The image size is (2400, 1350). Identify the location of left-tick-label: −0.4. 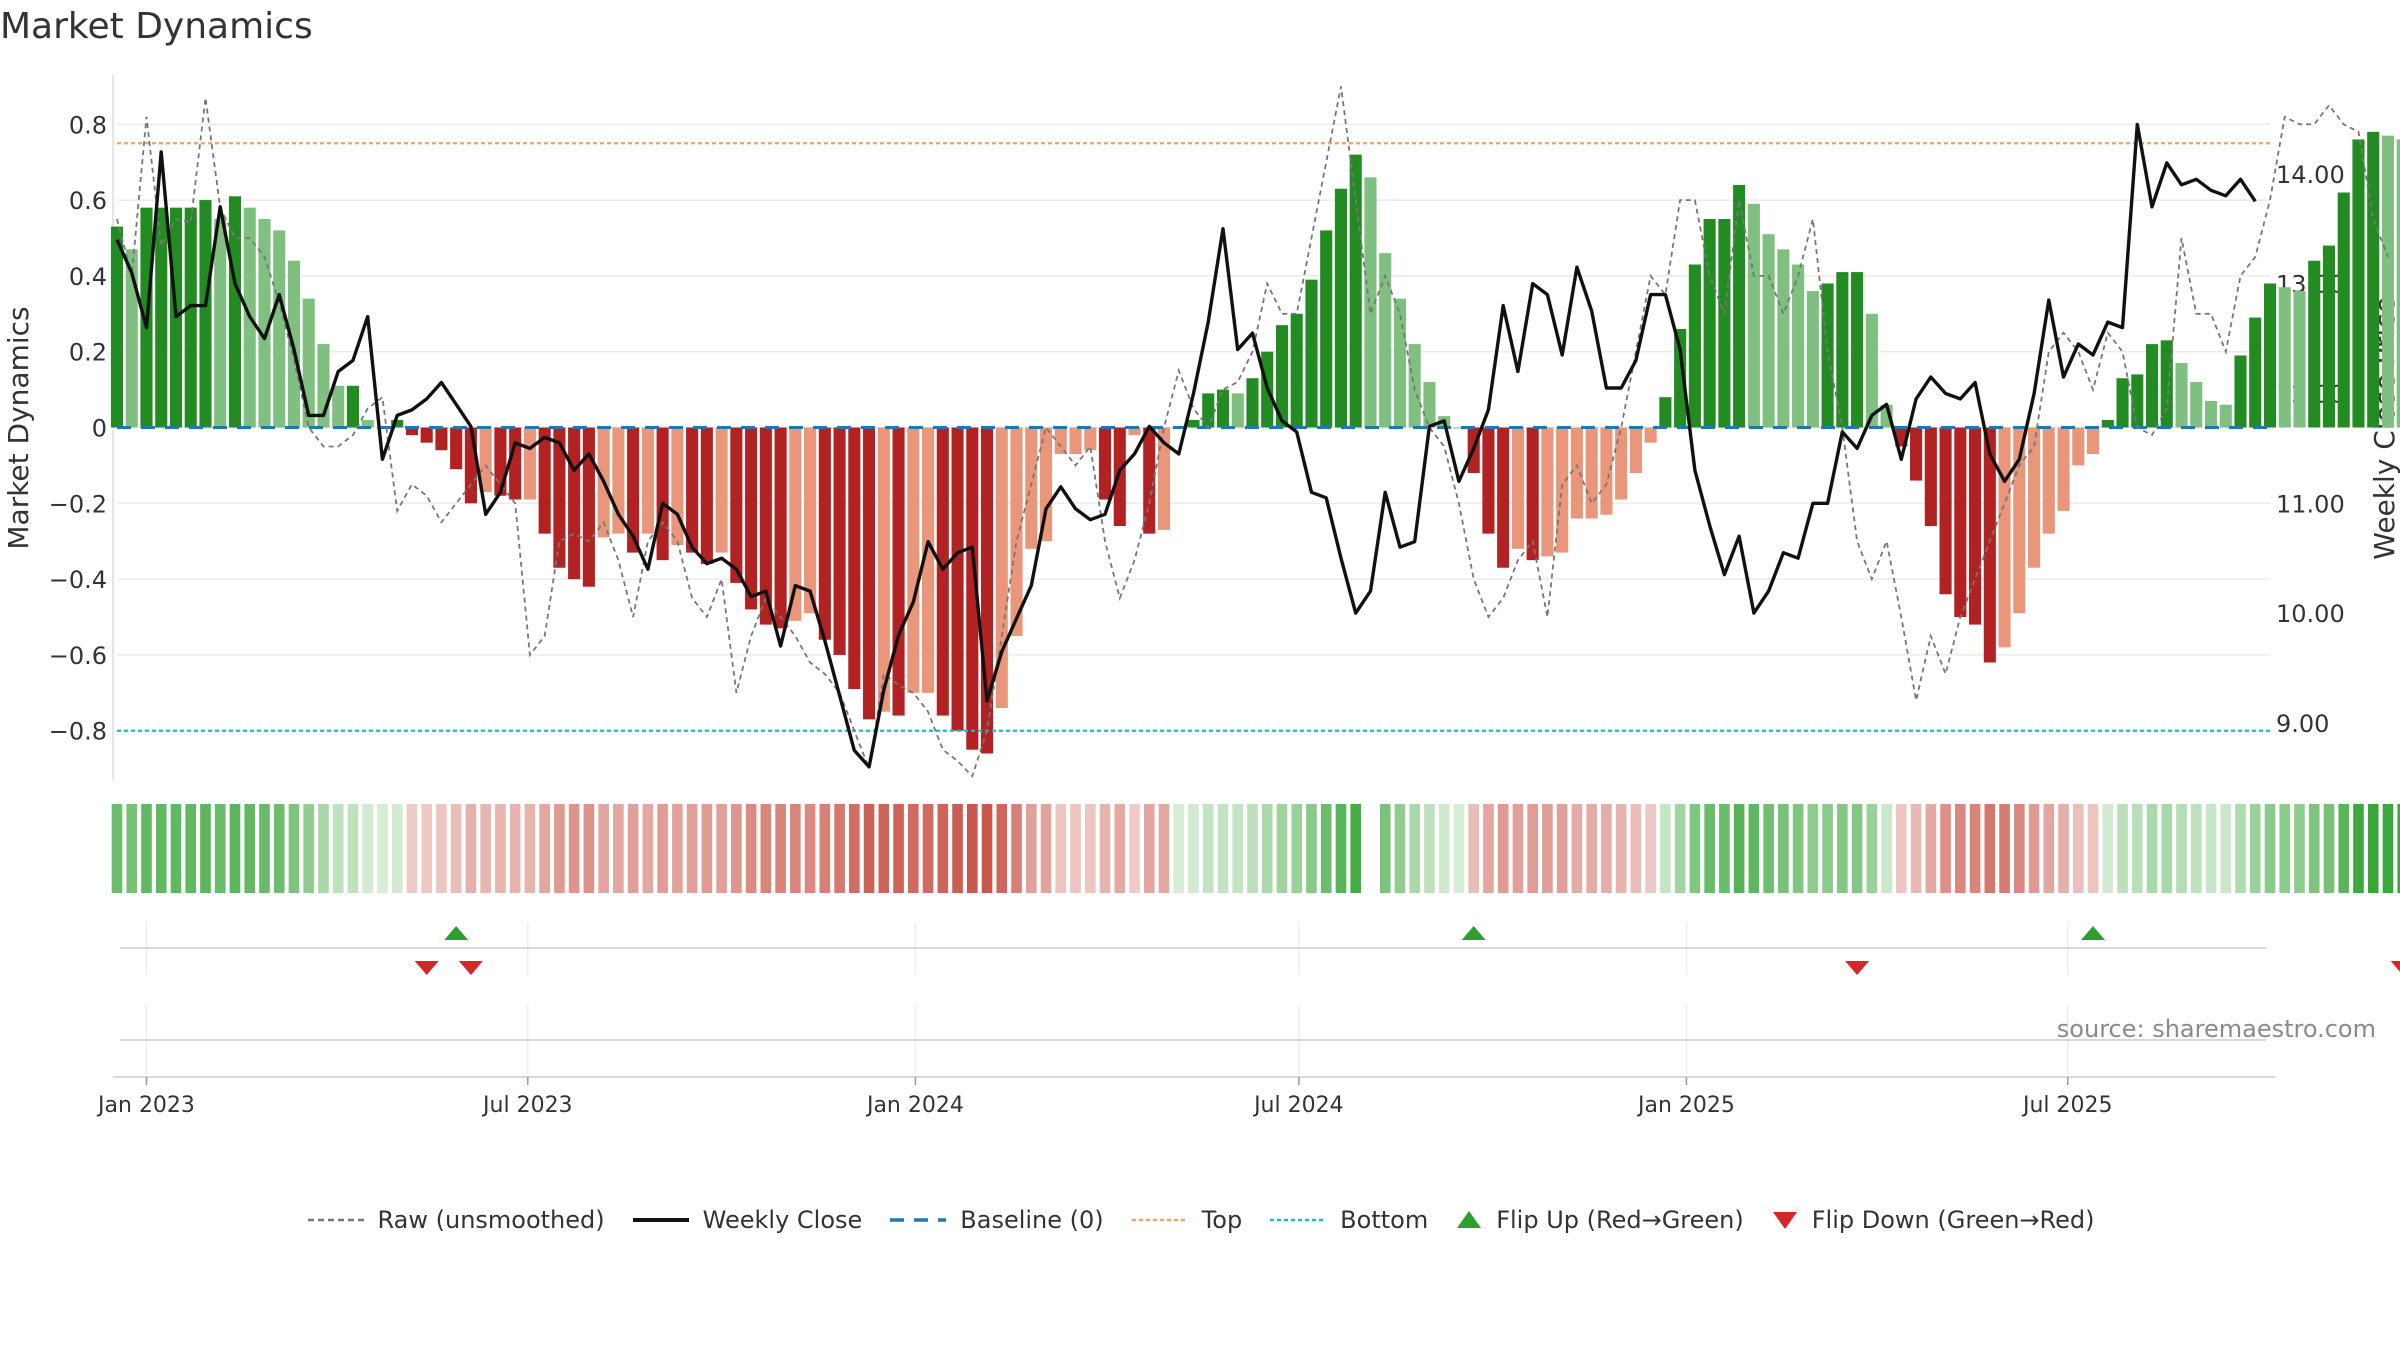
(78, 580).